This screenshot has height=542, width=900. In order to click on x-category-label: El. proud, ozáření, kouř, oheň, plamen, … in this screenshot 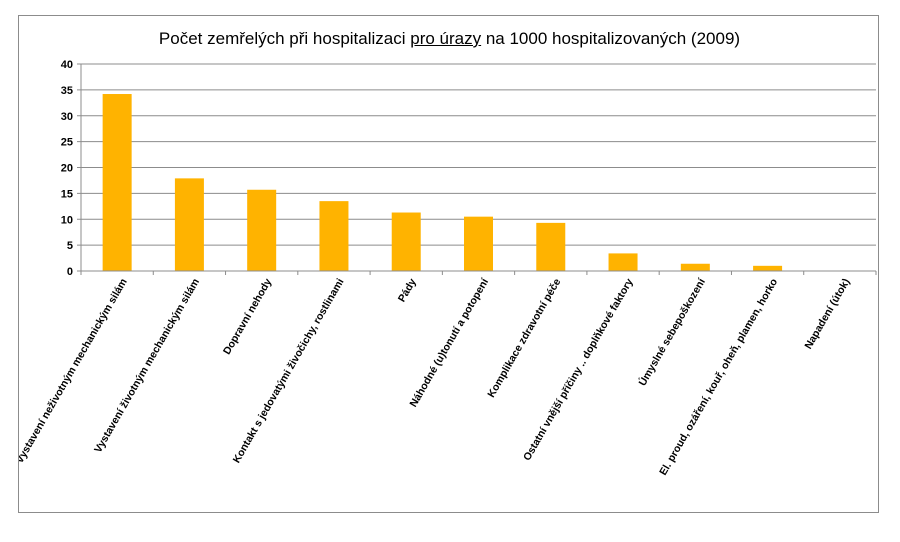, I will do `click(718, 377)`.